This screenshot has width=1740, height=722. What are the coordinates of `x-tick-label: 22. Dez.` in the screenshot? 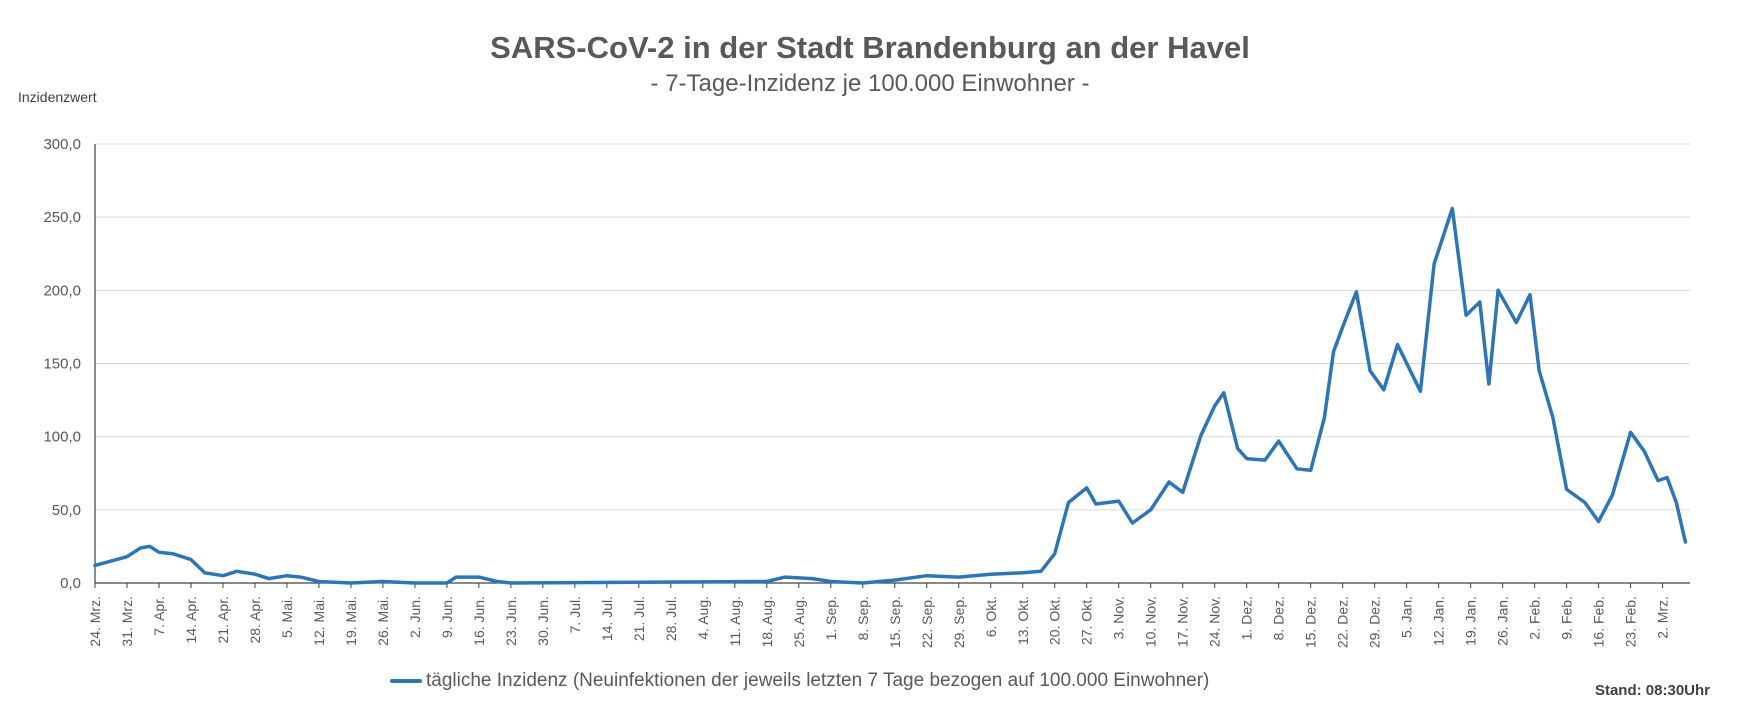 It's located at (1343, 622).